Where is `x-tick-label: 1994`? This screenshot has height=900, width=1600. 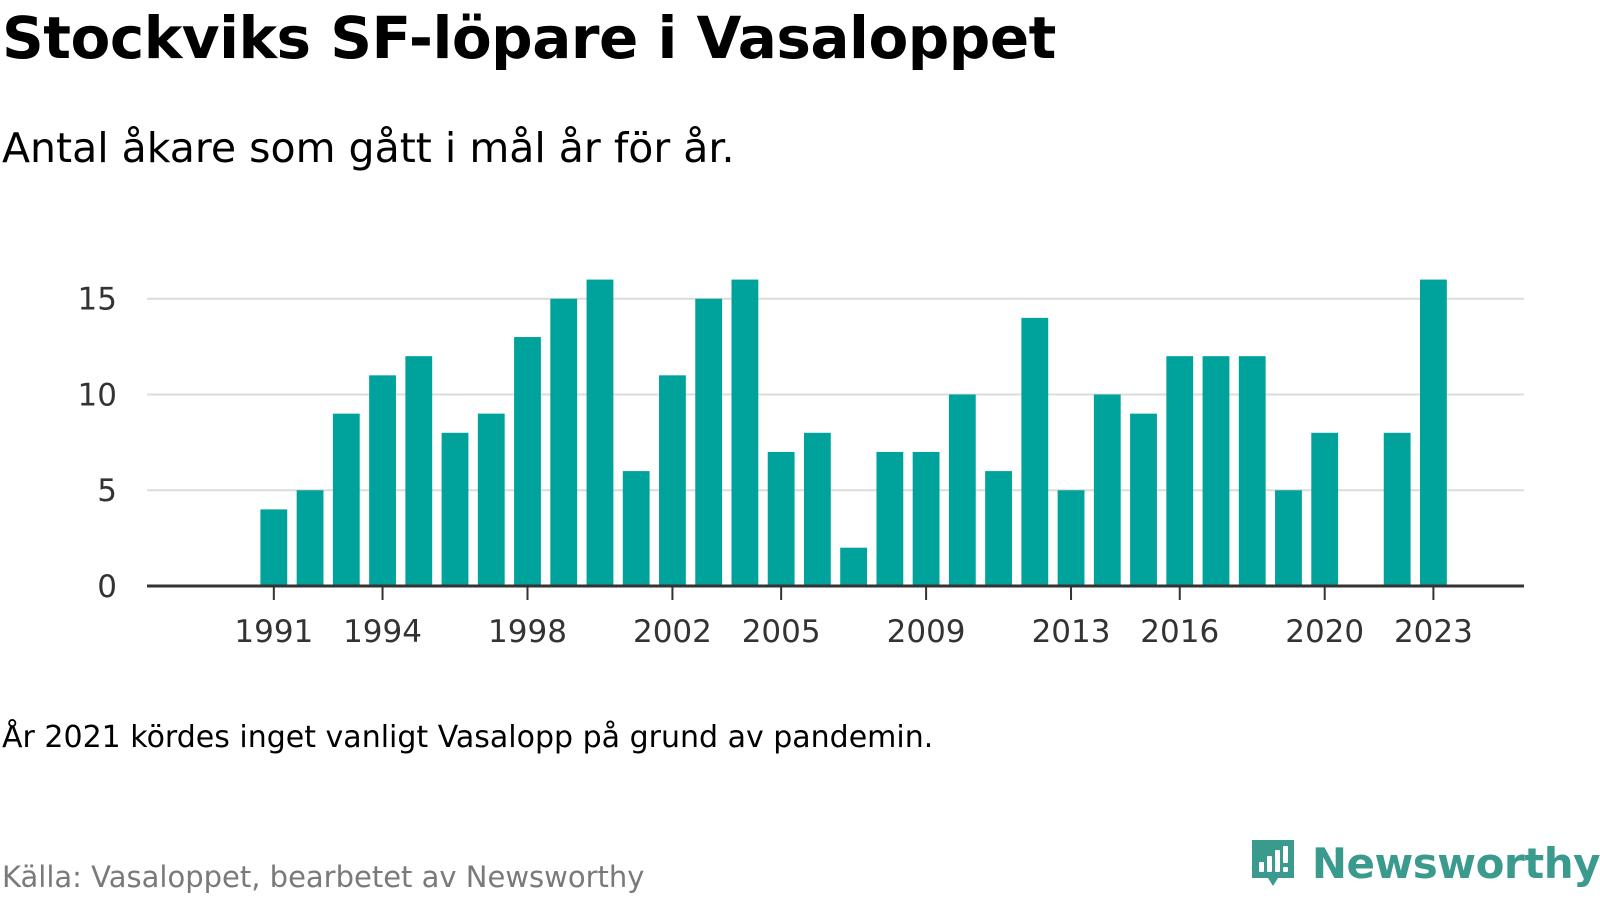
x-tick-label: 1994 is located at coordinates (382, 632).